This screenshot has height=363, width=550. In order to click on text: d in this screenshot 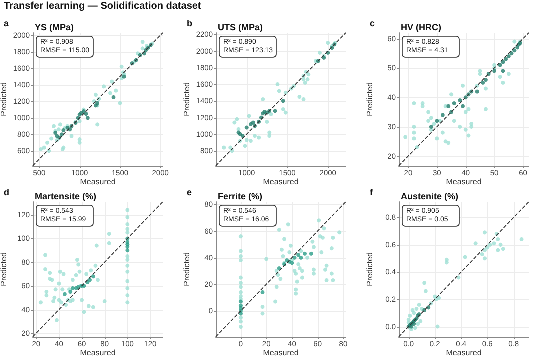, I will do `click(7, 193)`.